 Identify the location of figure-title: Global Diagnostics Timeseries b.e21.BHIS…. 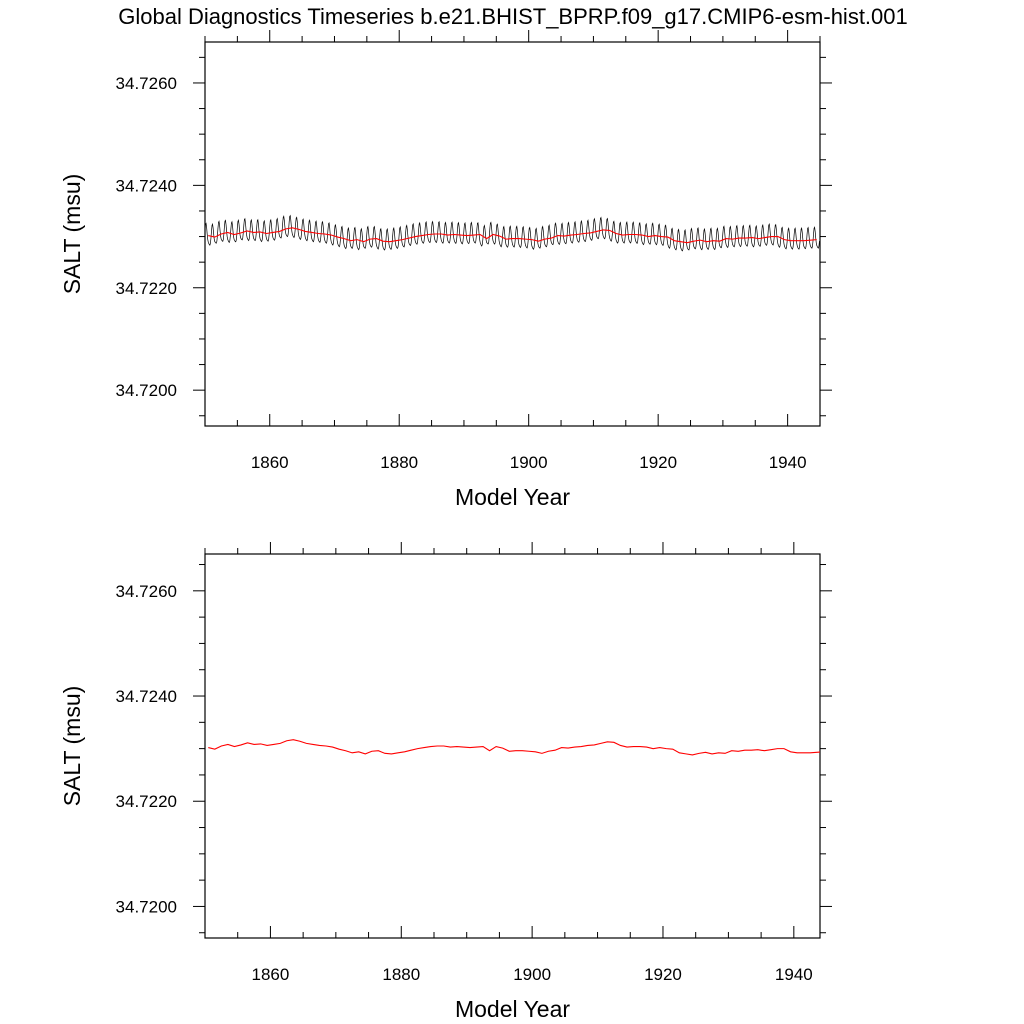
(513, 16).